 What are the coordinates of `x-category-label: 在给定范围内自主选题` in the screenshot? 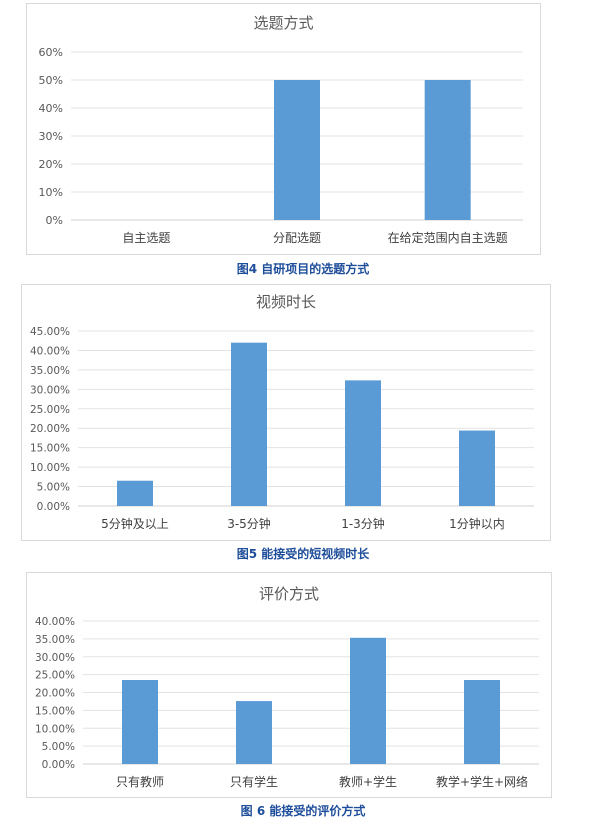 It's located at (448, 237).